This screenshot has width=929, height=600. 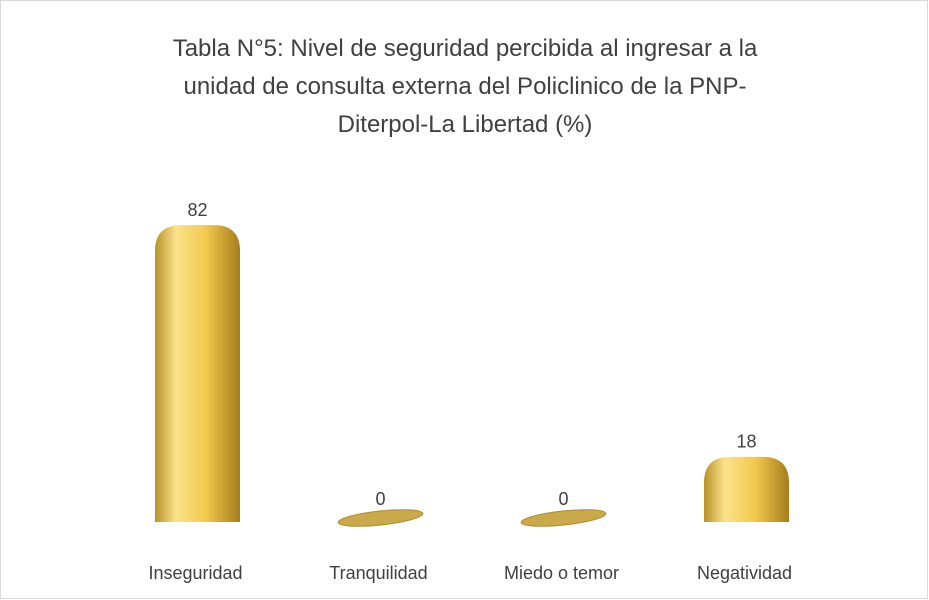 What do you see at coordinates (197, 210) in the screenshot?
I see `value-label: 82` at bounding box center [197, 210].